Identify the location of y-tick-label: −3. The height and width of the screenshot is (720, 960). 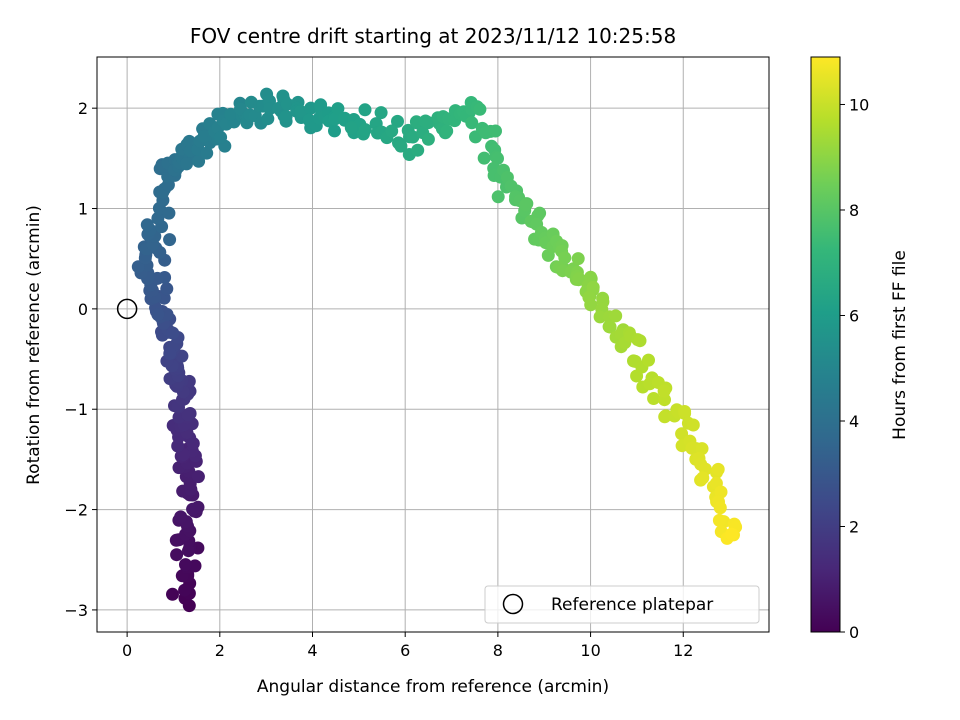
(76, 610).